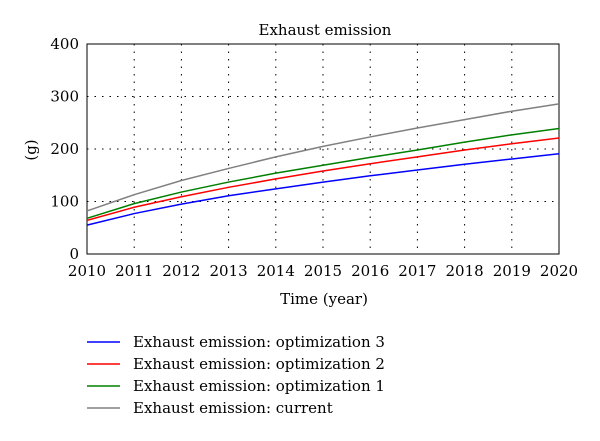 The image size is (600, 441). I want to click on x-tick-label: 2010, so click(87, 271).